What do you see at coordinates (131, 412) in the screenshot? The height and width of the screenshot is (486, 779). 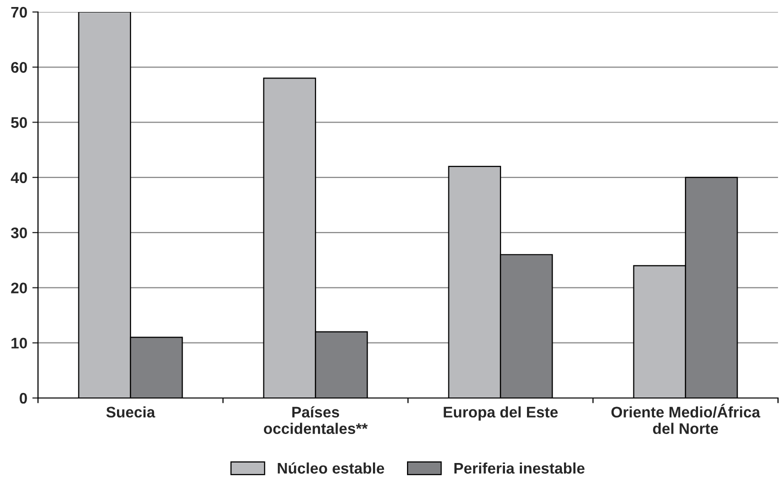 I see `x-tick-label: Suecia` at bounding box center [131, 412].